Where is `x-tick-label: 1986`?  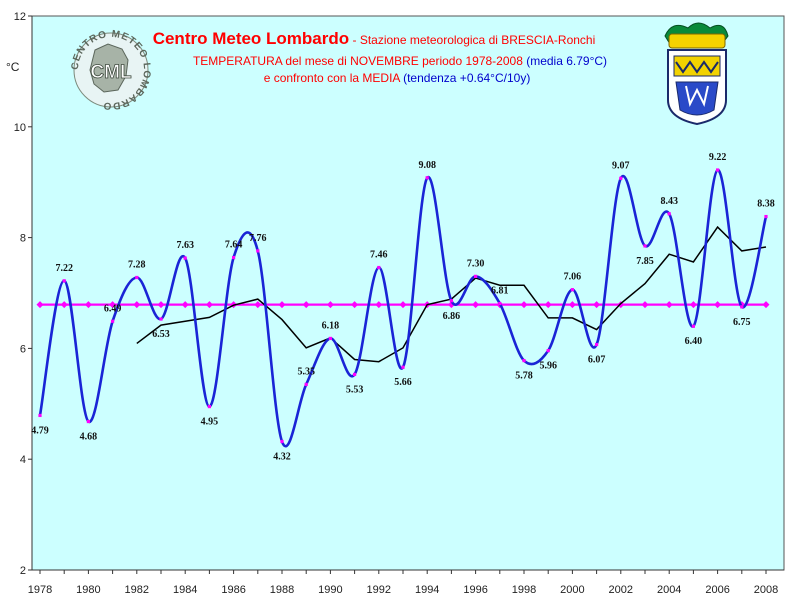
x-tick-label: 1986 is located at coordinates (233, 590).